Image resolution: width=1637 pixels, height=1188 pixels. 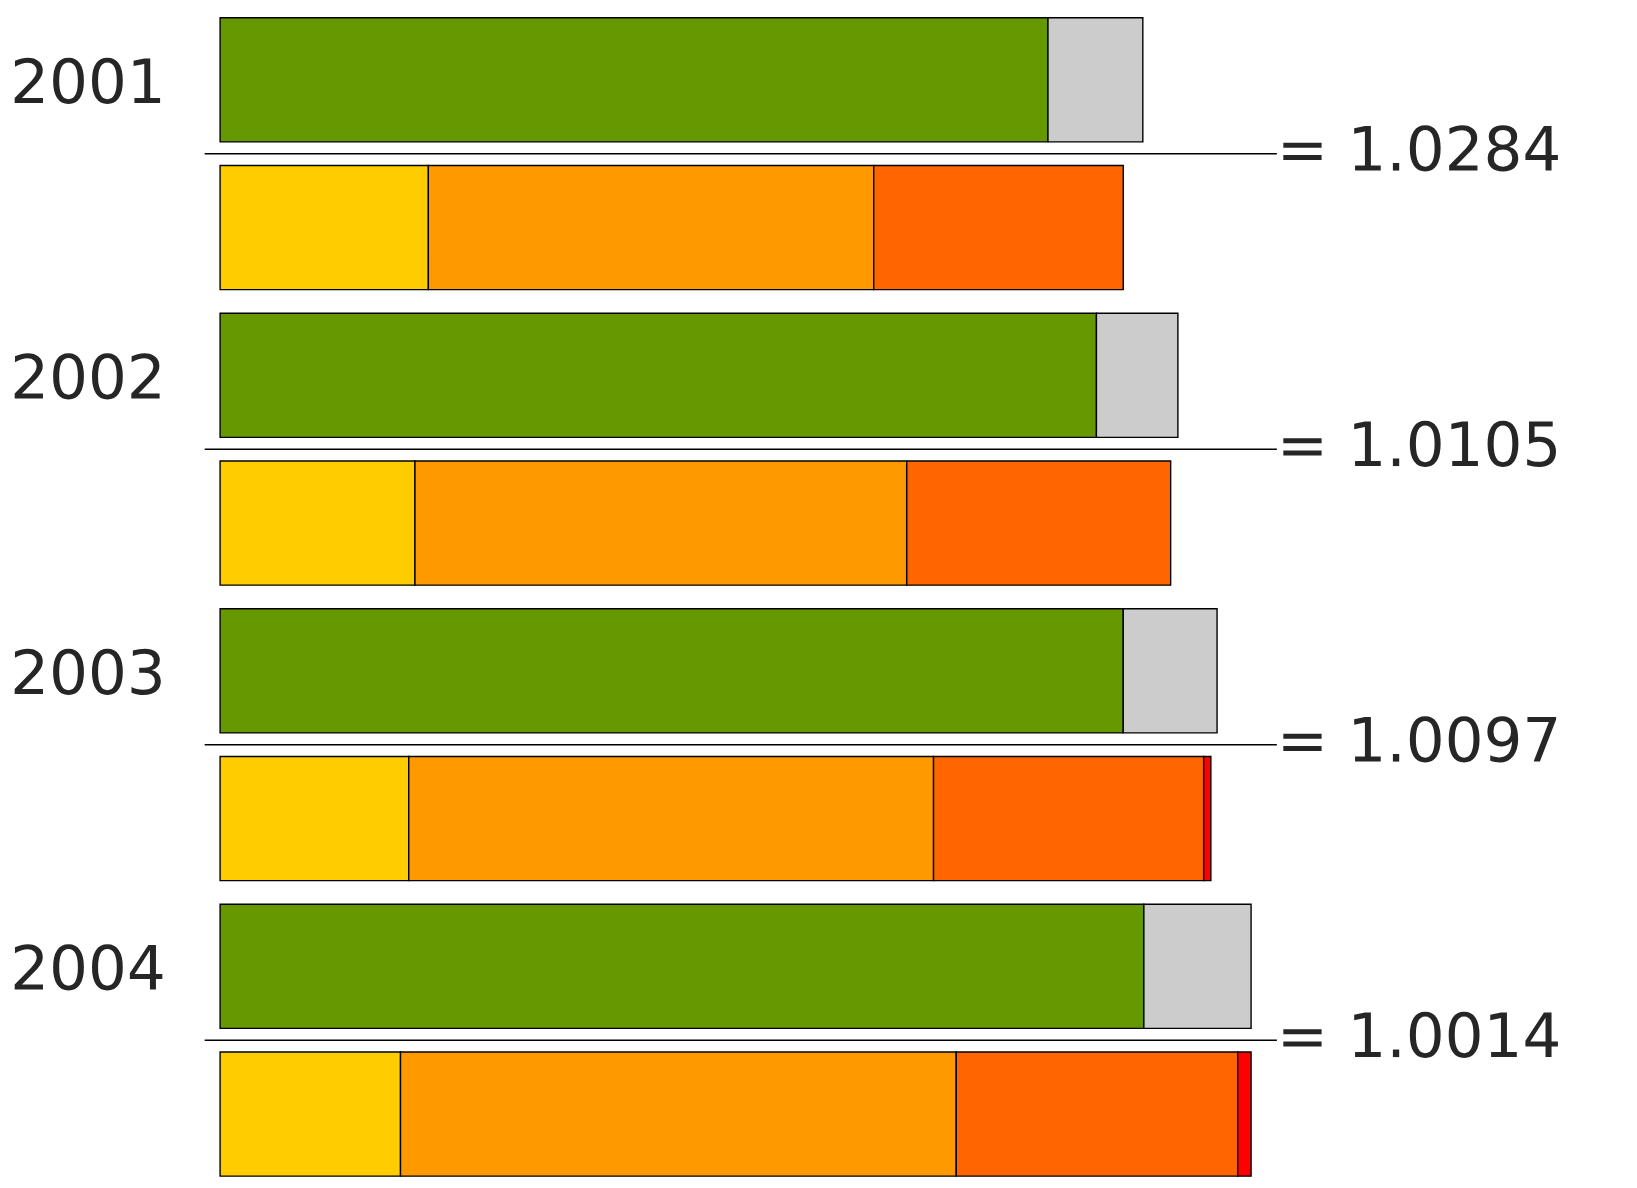 What do you see at coordinates (87, 376) in the screenshot?
I see `y-tick-label: 2002` at bounding box center [87, 376].